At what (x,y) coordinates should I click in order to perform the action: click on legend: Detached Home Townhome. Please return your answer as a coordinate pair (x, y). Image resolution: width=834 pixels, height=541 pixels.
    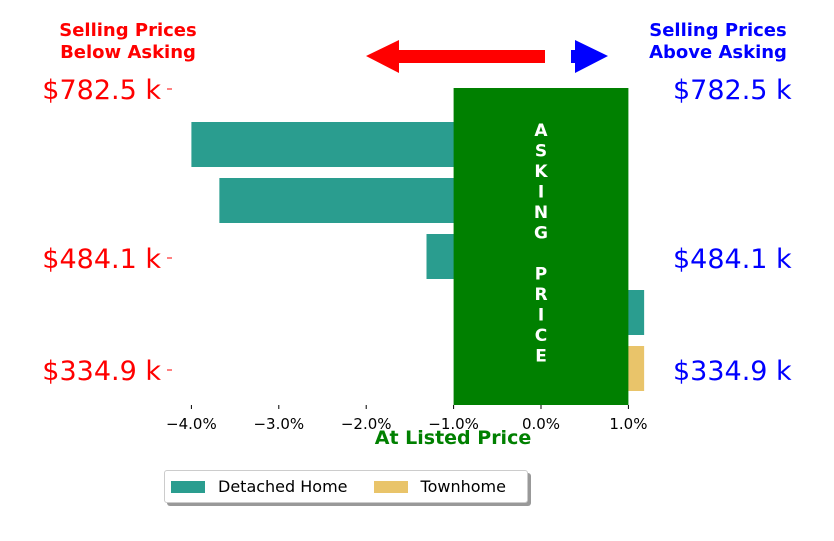
    Looking at the image, I should click on (346, 486).